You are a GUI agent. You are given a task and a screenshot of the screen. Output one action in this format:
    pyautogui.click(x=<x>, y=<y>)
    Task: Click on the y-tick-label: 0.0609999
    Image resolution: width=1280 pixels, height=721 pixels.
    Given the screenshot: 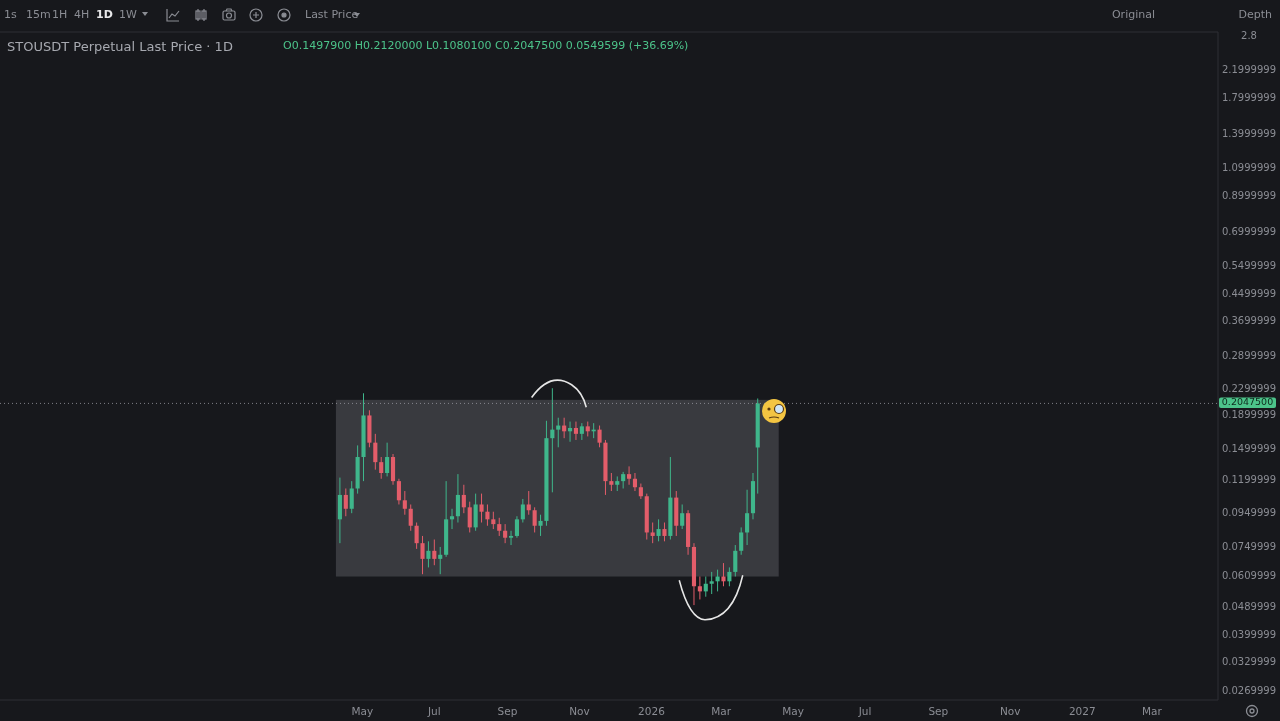 What is the action you would take?
    pyautogui.click(x=1249, y=575)
    